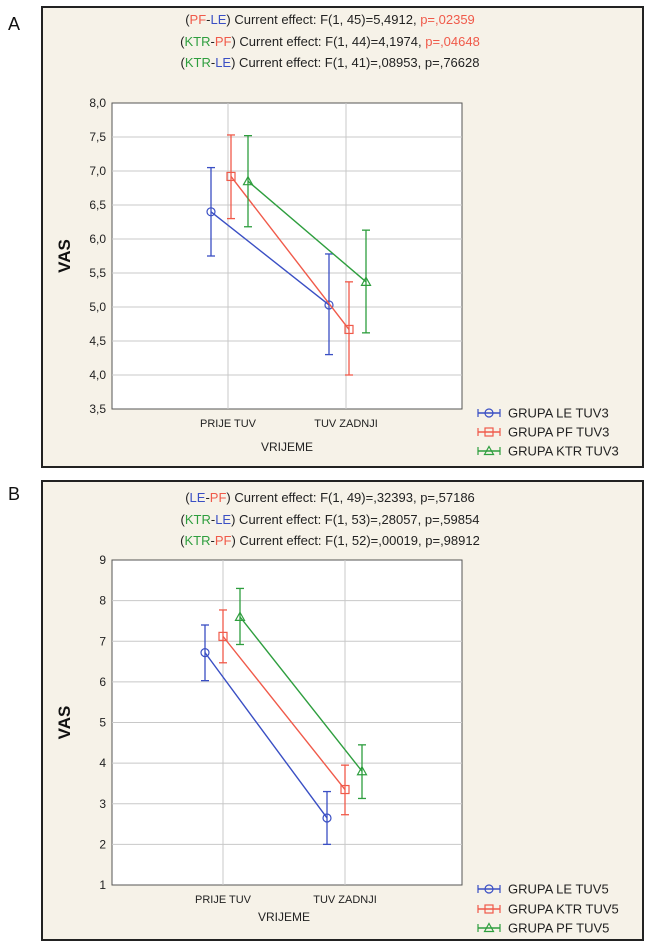 The image size is (645, 941). Describe the element at coordinates (452, 41) in the screenshot. I see `stat-p-value: p=,04648` at that location.